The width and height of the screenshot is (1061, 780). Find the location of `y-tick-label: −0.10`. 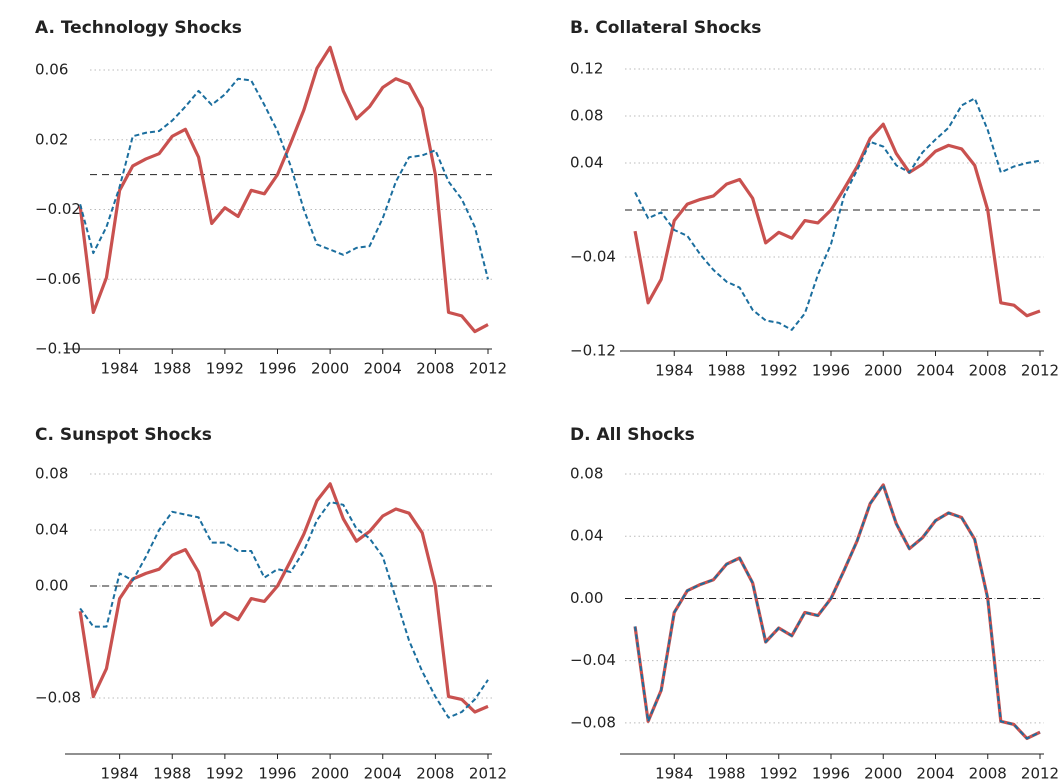

y-tick-label: −0.10 is located at coordinates (58, 349).